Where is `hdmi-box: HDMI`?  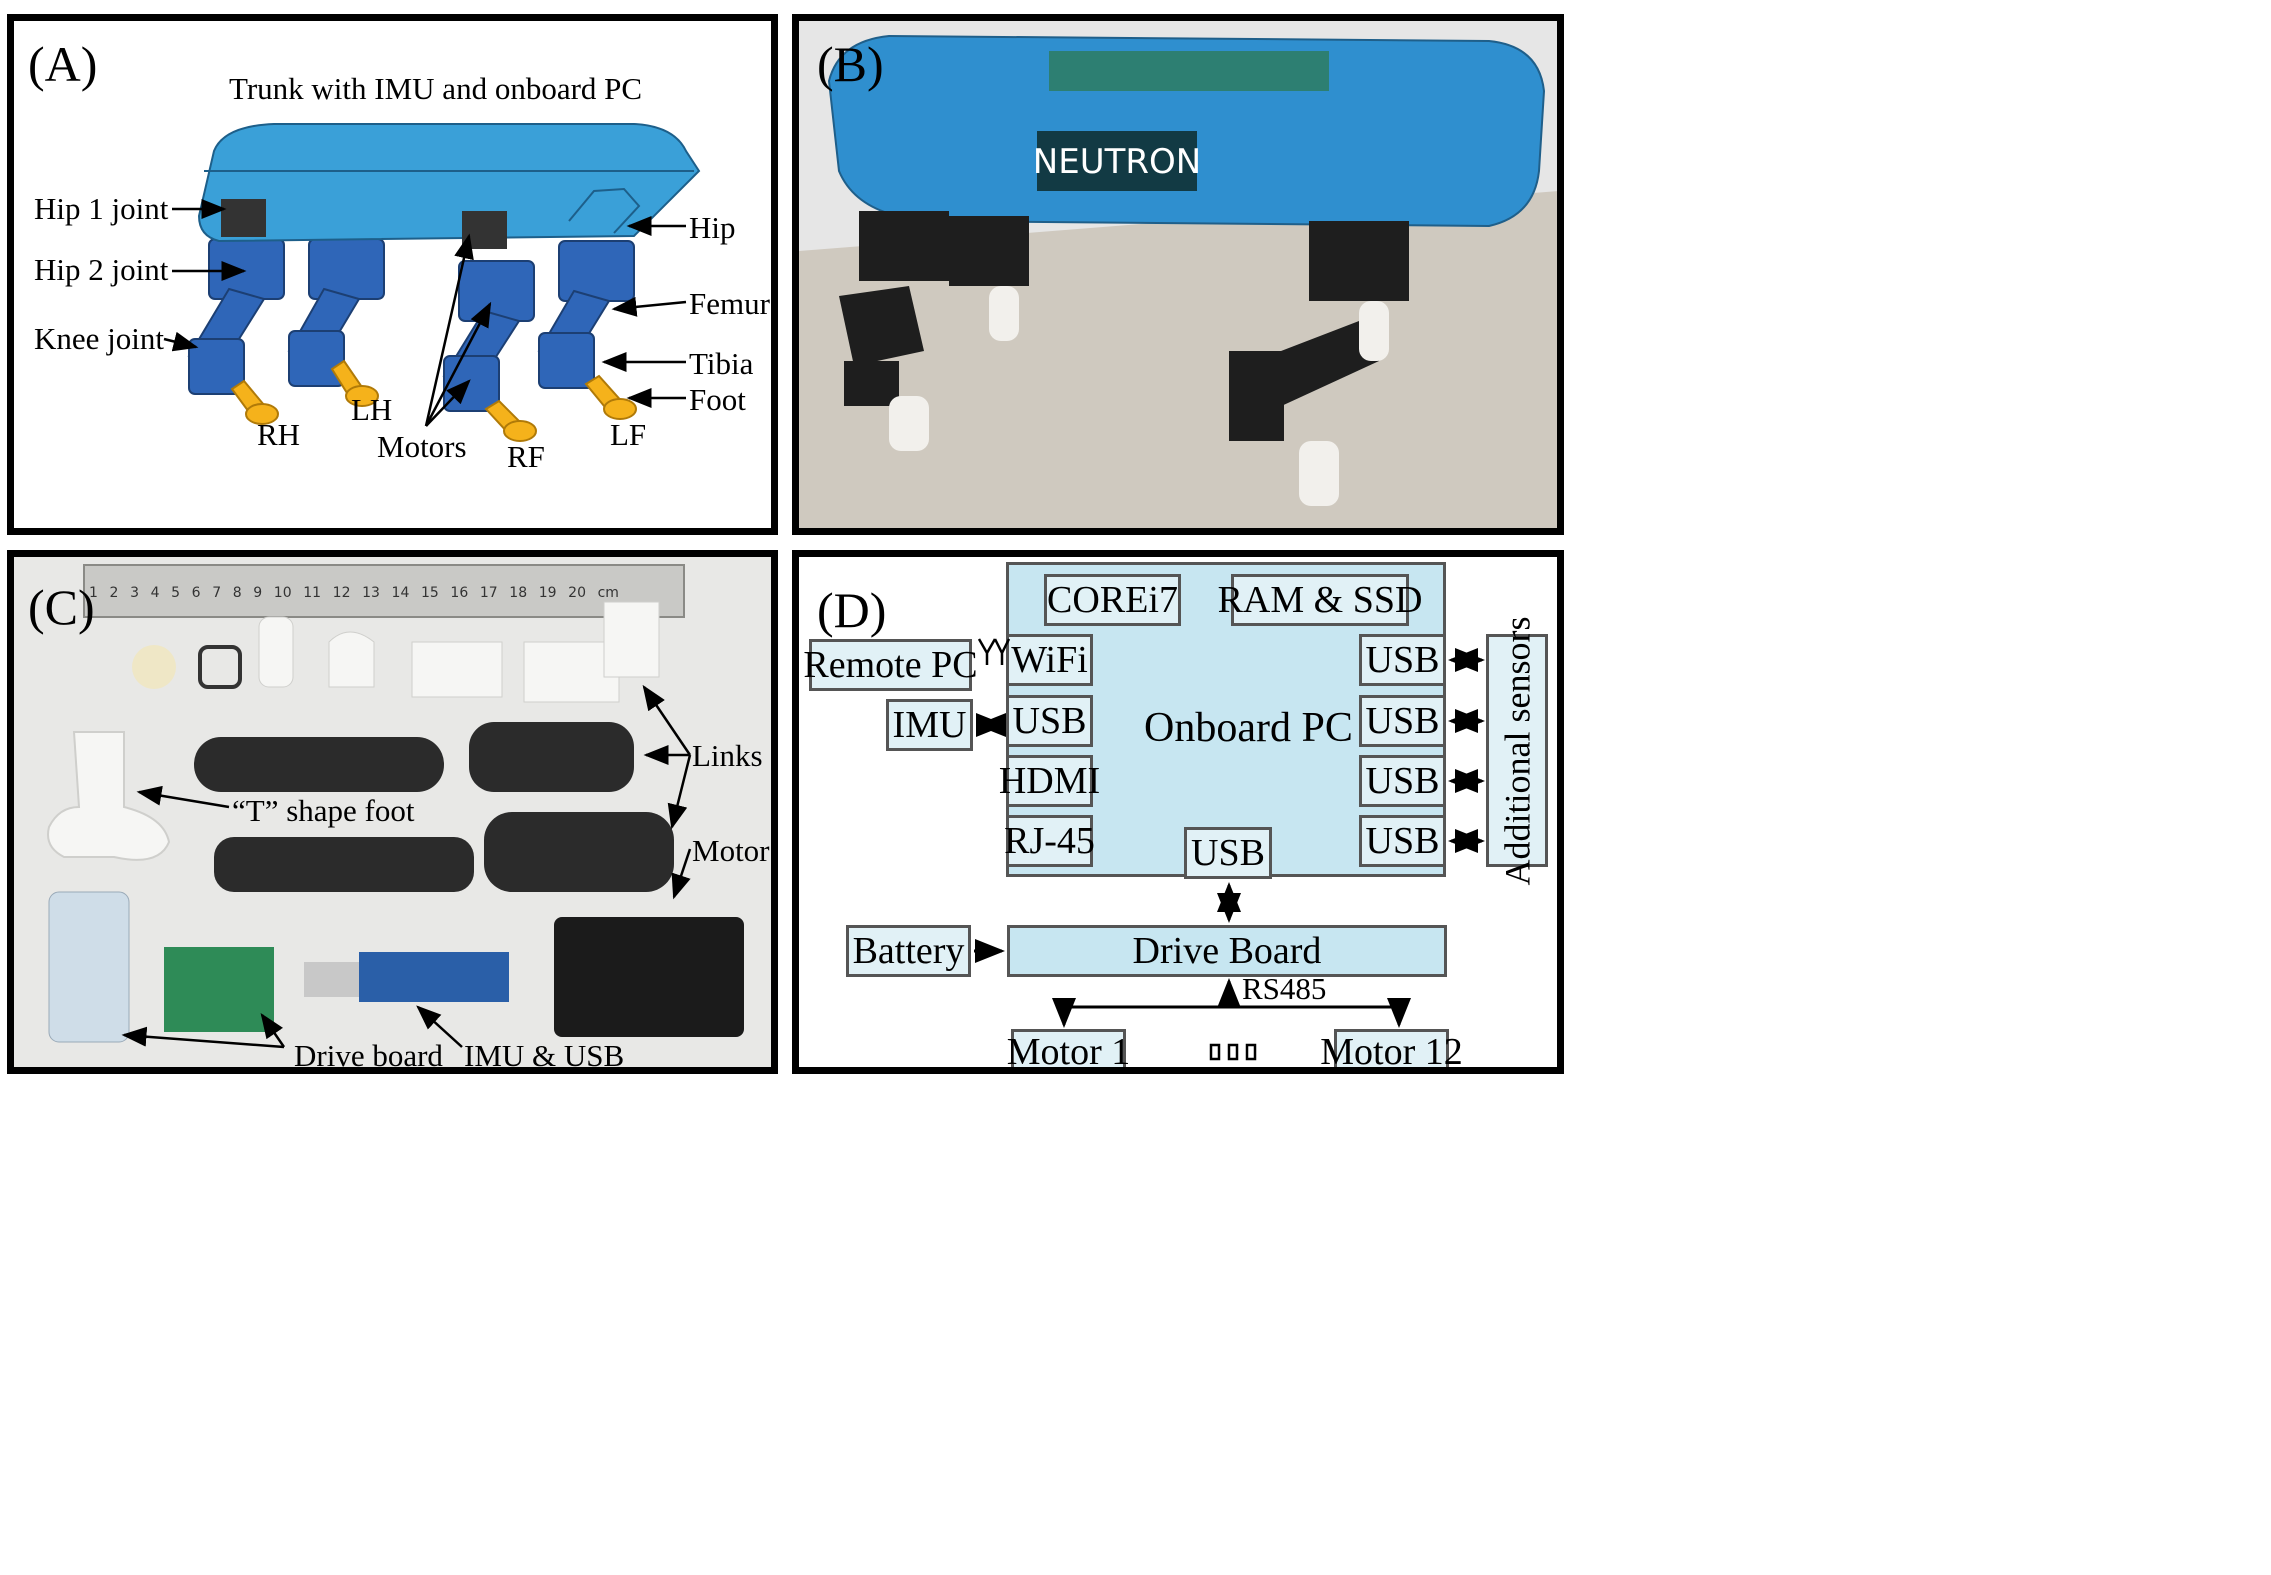 hdmi-box: HDMI is located at coordinates (1049, 781).